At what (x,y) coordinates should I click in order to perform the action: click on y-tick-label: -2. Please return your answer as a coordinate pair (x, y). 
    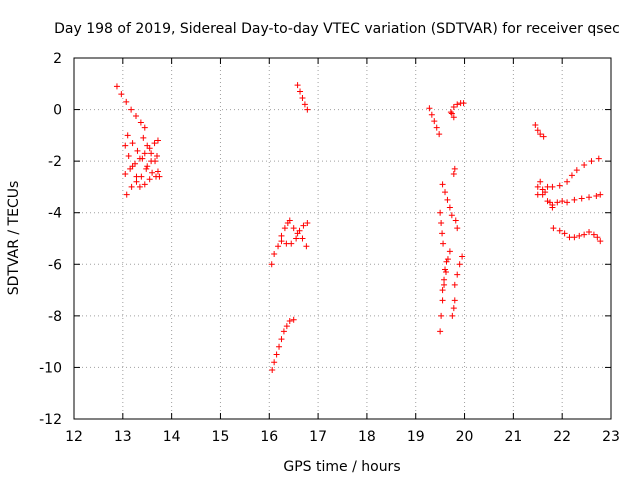
    Looking at the image, I should click on (55, 162).